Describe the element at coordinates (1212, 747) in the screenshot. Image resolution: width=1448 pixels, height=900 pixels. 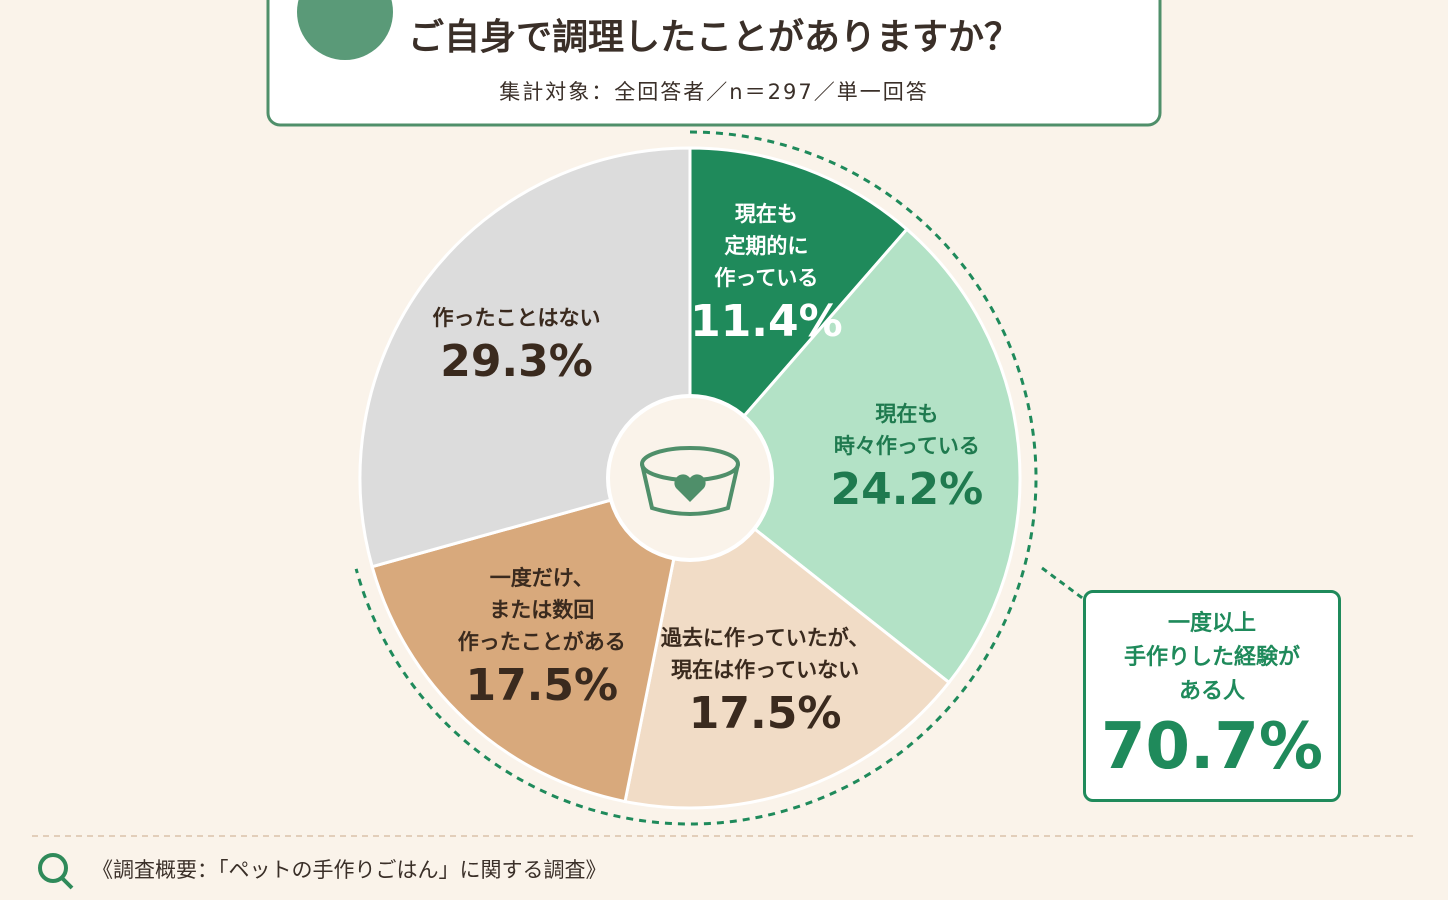
I see `callout-value: 70.7%` at that location.